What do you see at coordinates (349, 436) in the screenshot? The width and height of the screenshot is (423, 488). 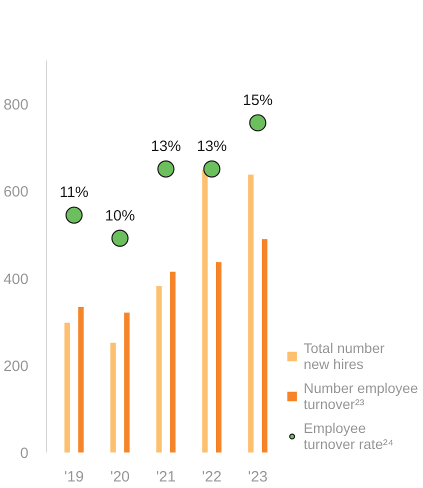 I see `legend-label: Employee turnover rate²⁴` at bounding box center [349, 436].